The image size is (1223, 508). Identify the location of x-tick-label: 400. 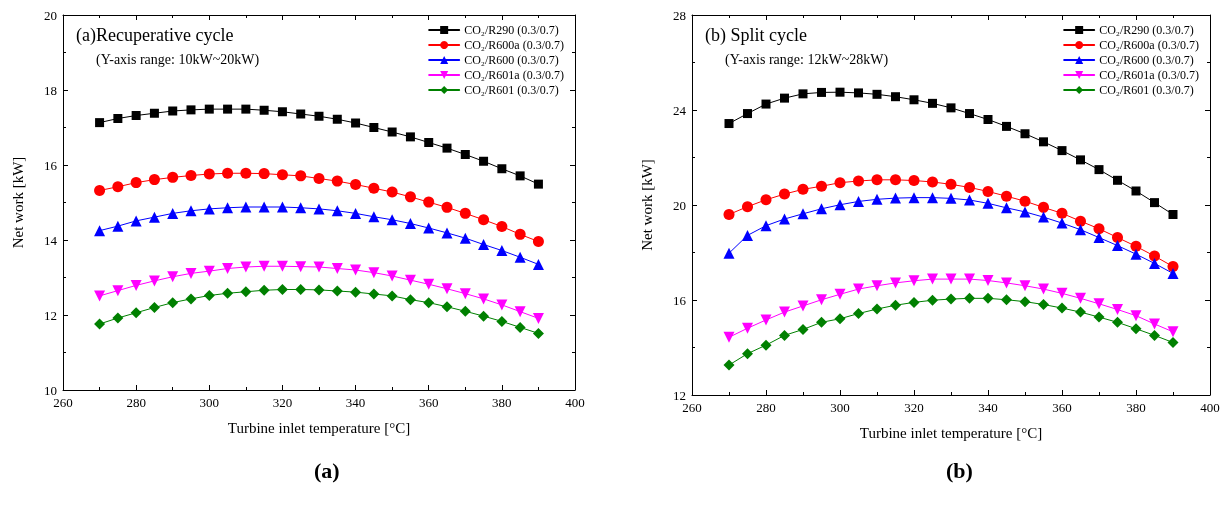
(575, 402).